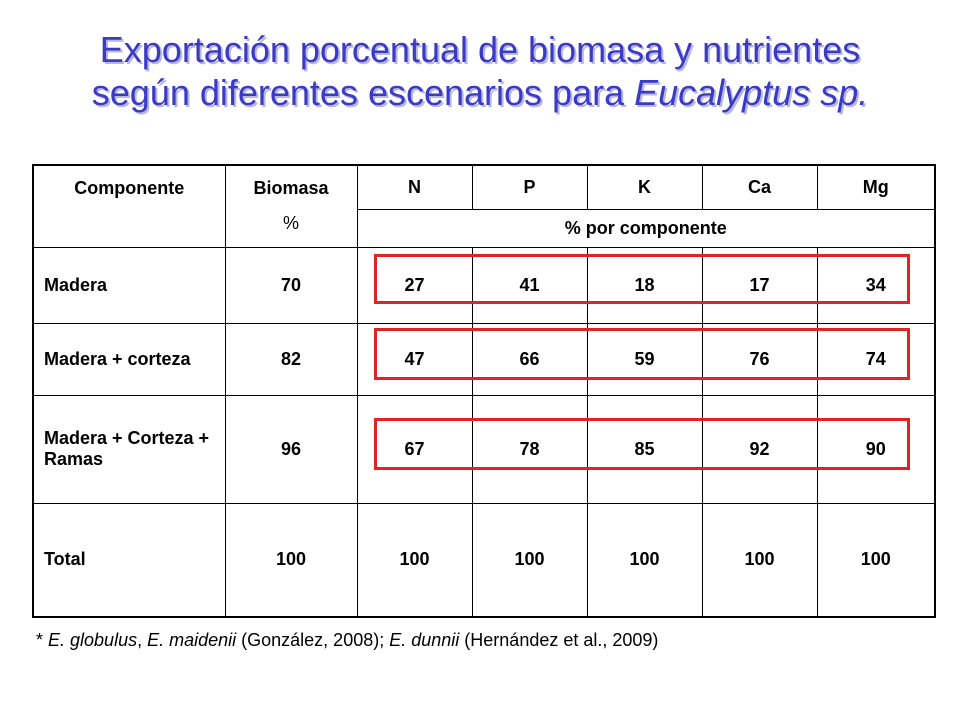 This screenshot has height=720, width=960. Describe the element at coordinates (876, 560) in the screenshot. I see `cell-mg: 100` at that location.